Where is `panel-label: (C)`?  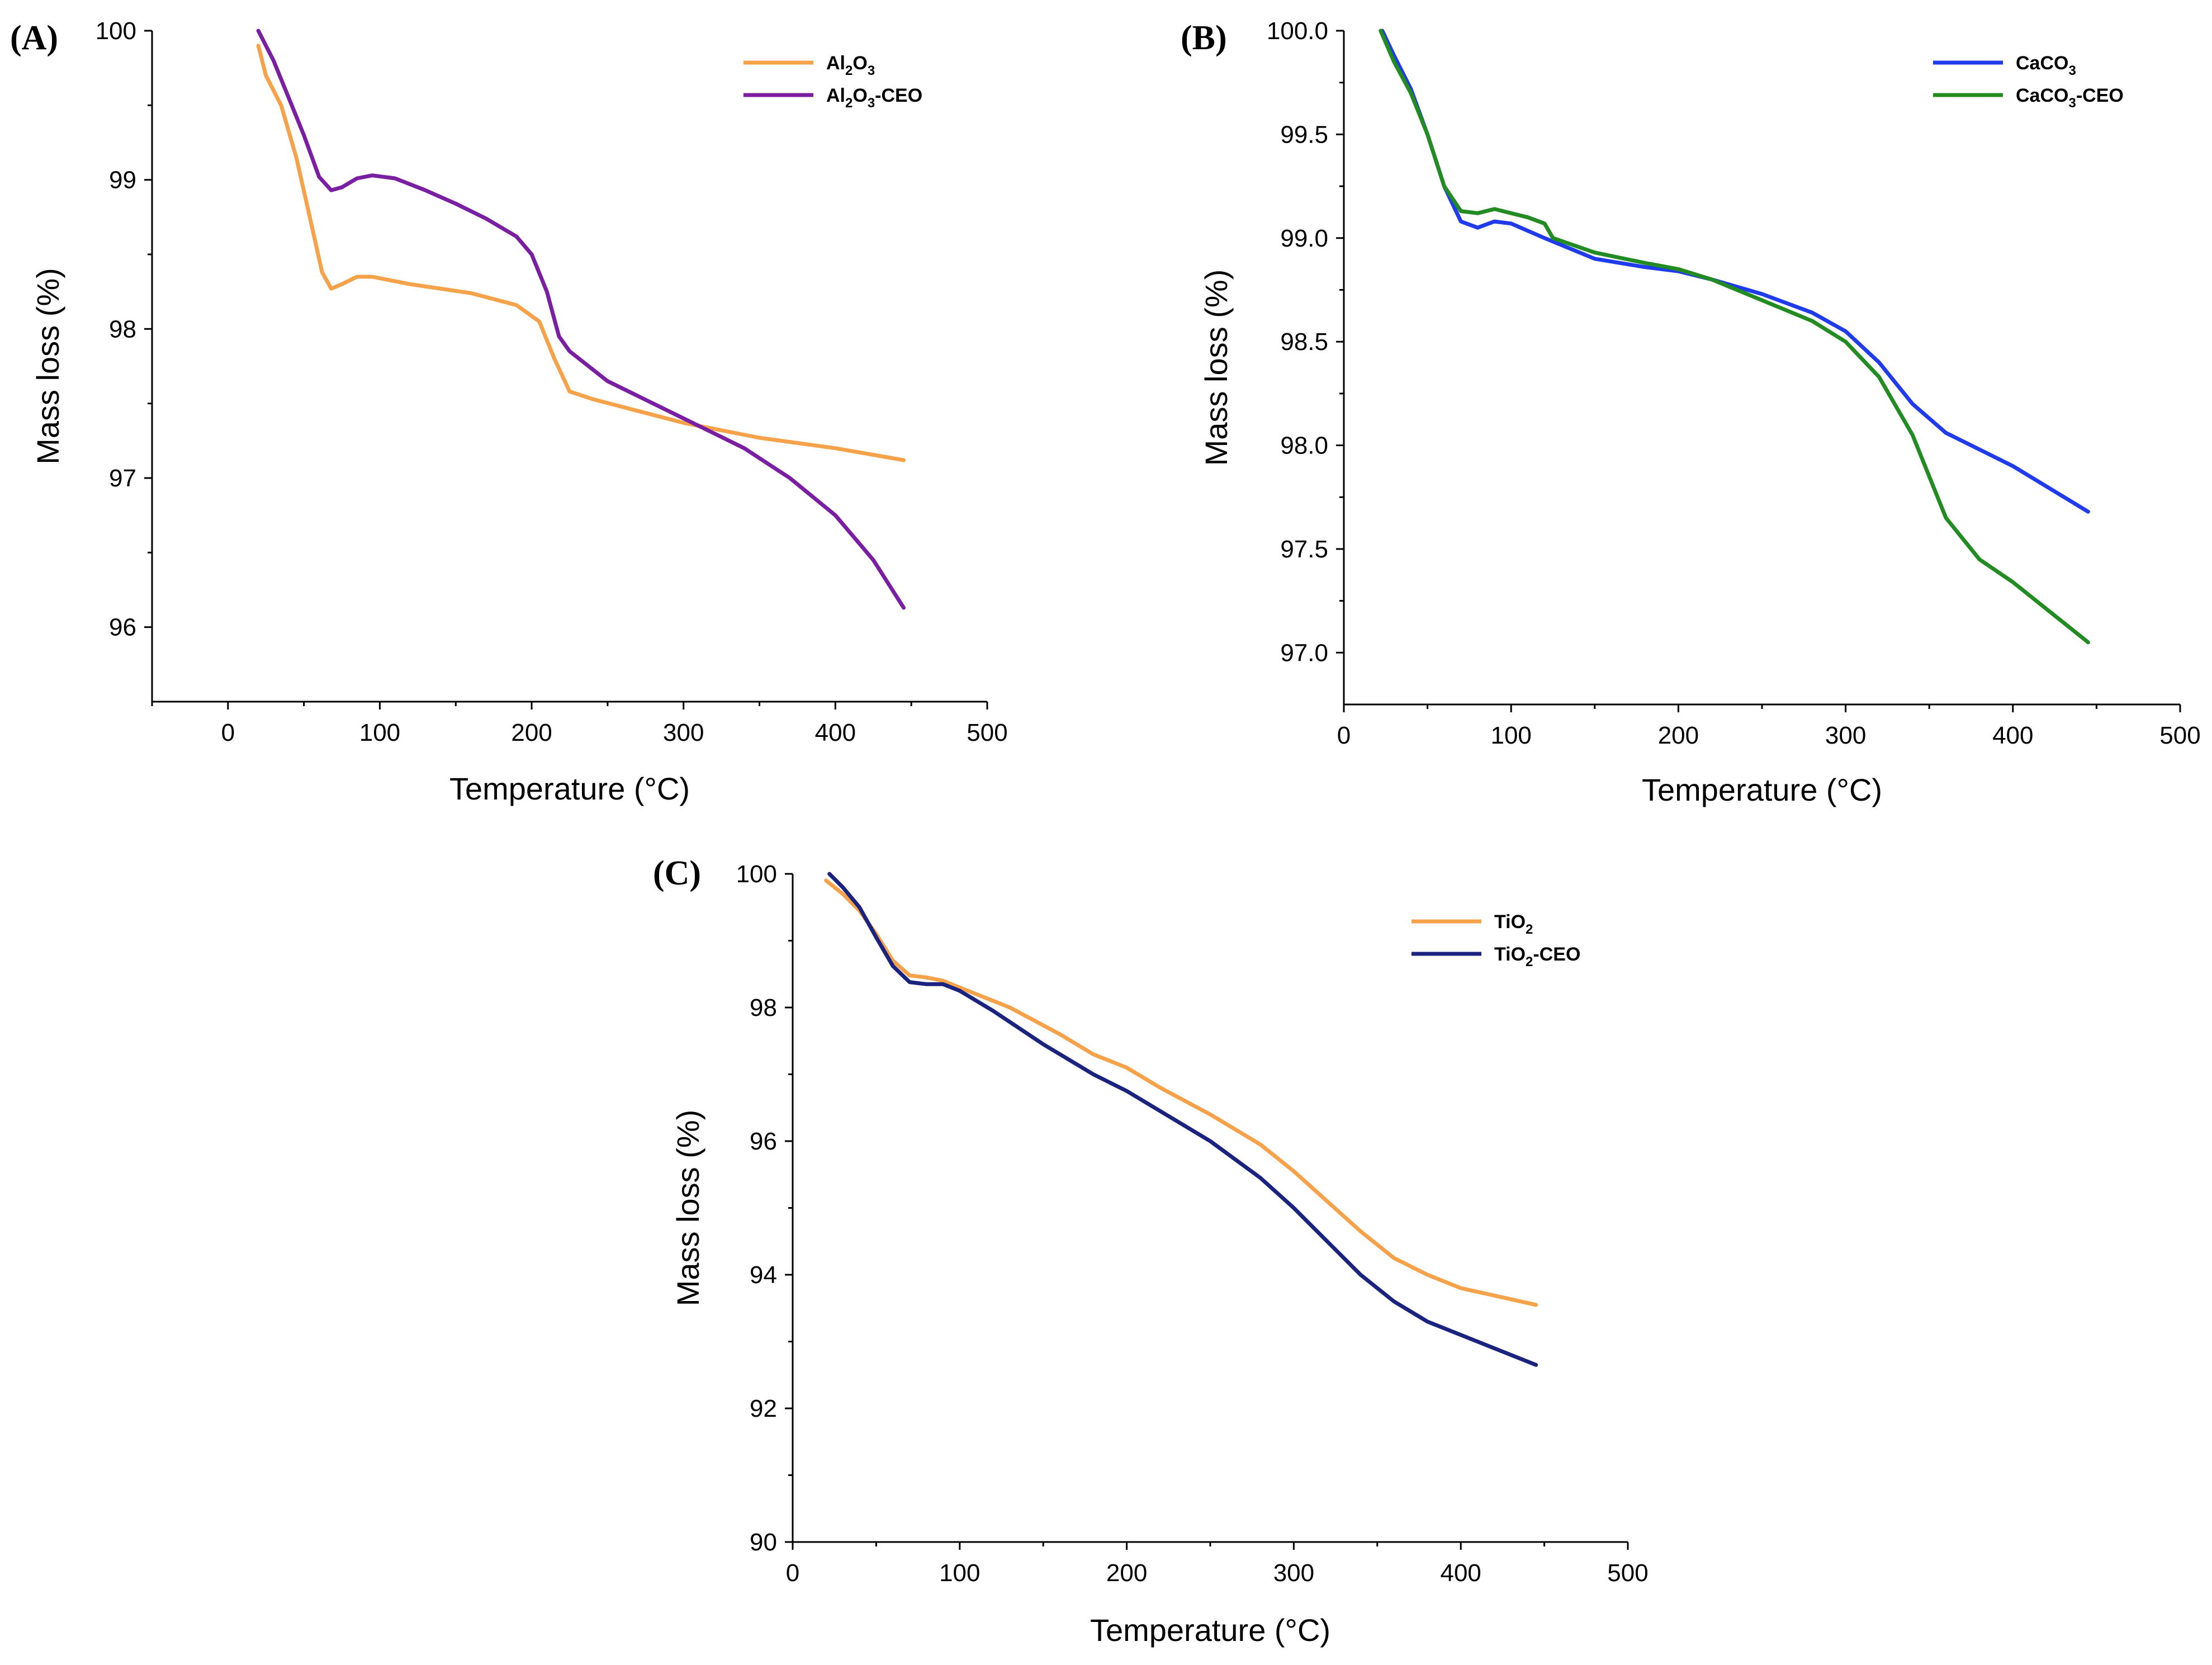
panel-label: (C) is located at coordinates (677, 873).